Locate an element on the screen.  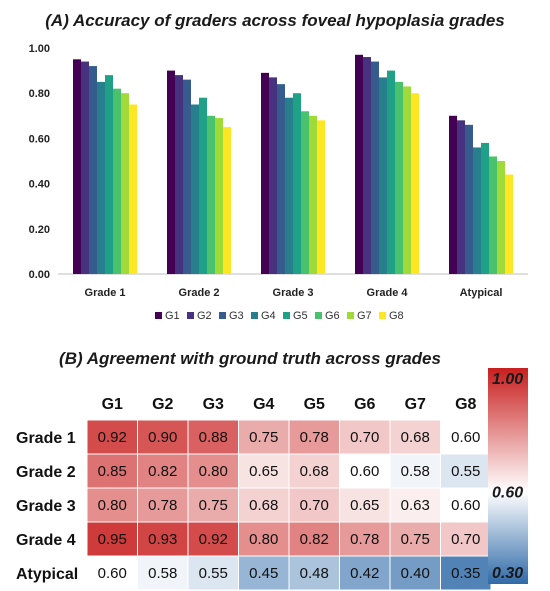
heatmap-column-header: G3 is located at coordinates (213, 404).